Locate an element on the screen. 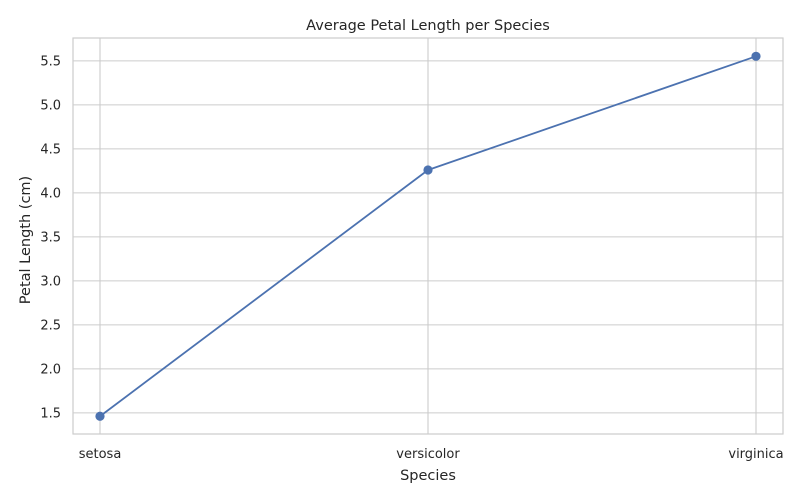 This screenshot has width=800, height=500. y-tick-label: 2.0 is located at coordinates (50, 369).